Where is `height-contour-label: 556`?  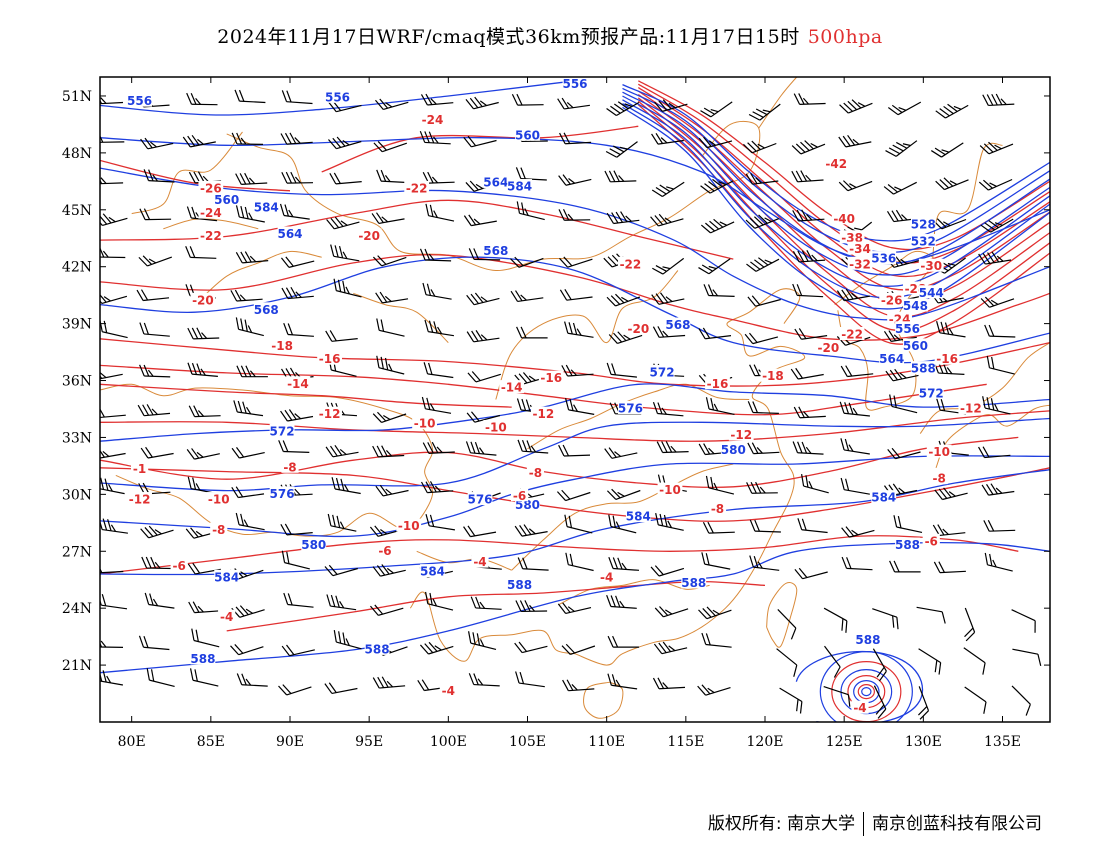 height-contour-label: 556 is located at coordinates (574, 84).